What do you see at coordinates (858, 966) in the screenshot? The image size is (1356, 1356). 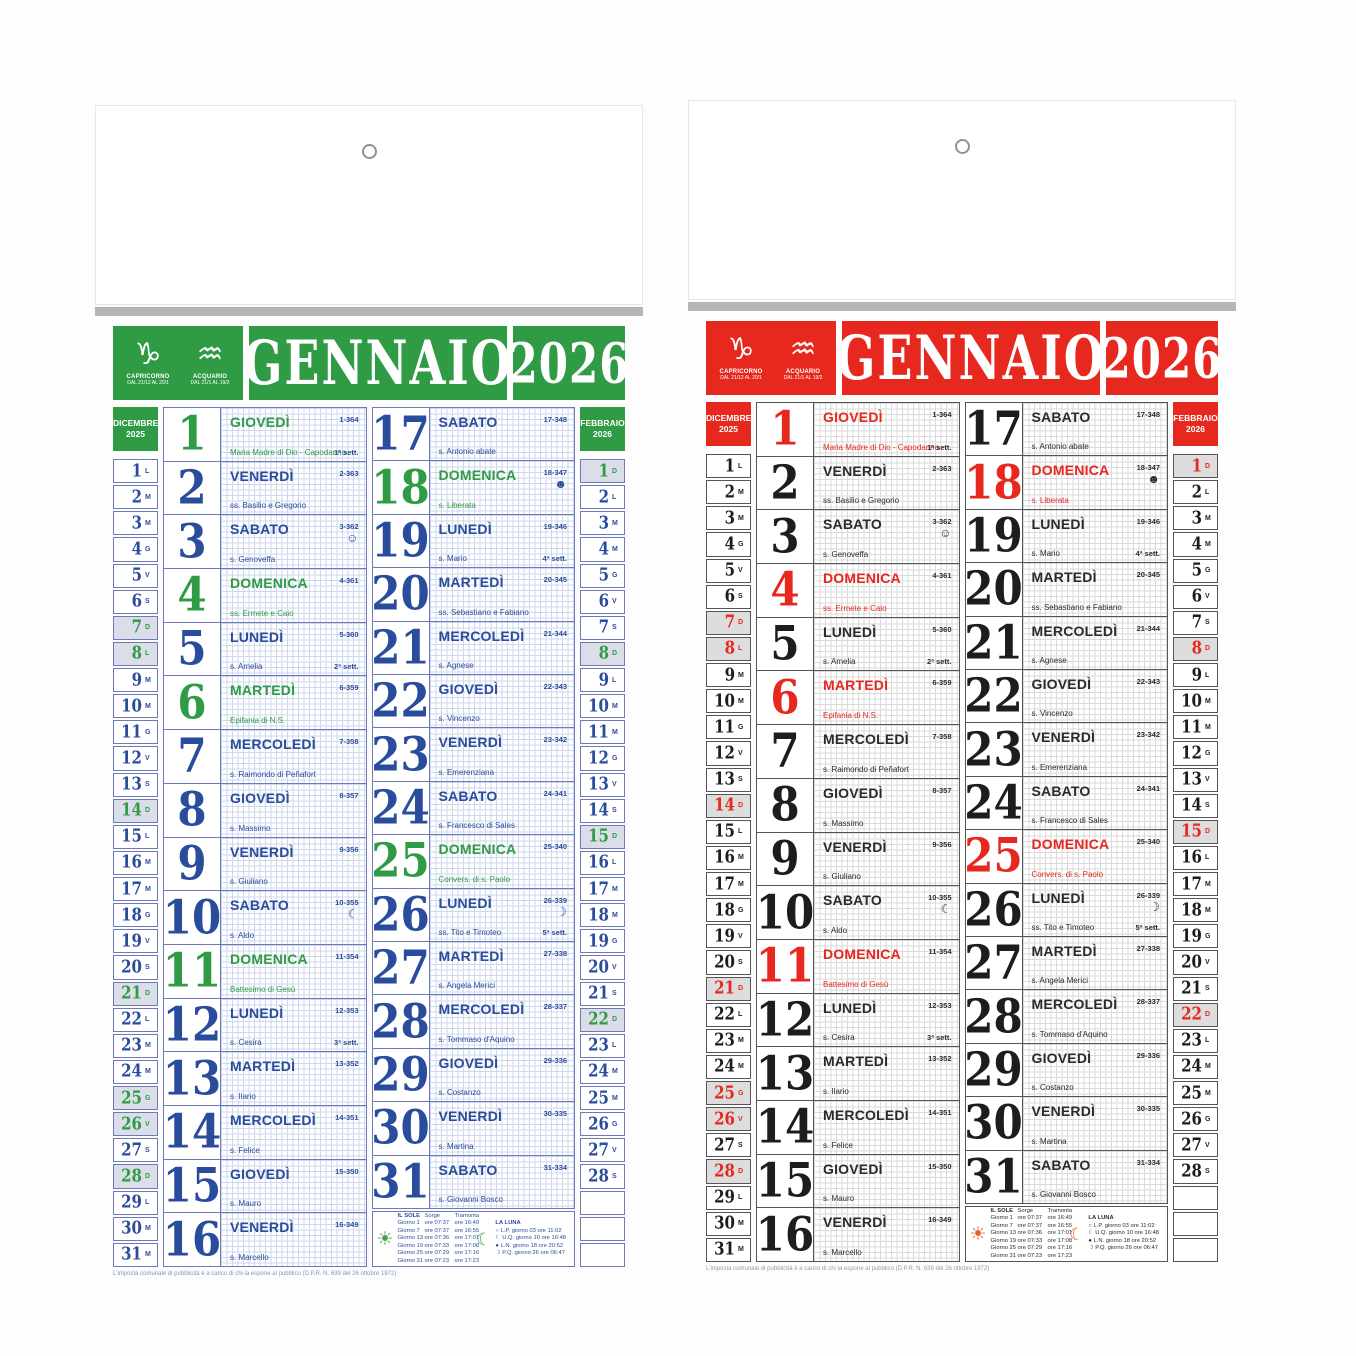 I see `day-row: 11 DOMENICA 11-354 Battesimo di Gesù` at bounding box center [858, 966].